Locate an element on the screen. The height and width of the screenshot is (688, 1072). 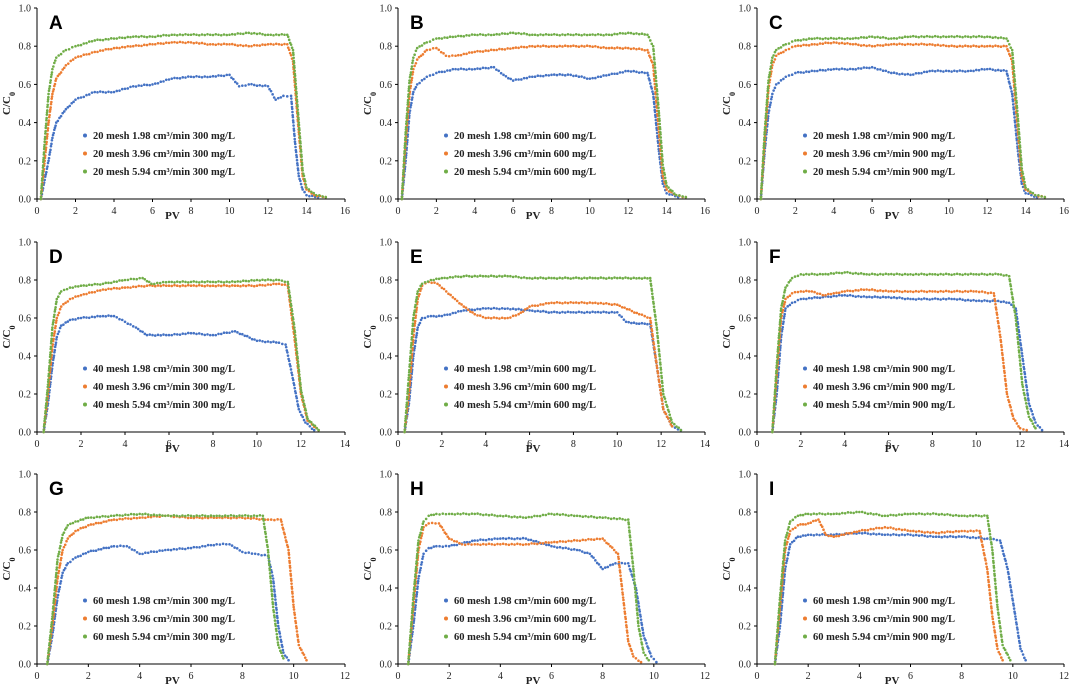
x-tick-label: 12 is located at coordinates (1064, 676).